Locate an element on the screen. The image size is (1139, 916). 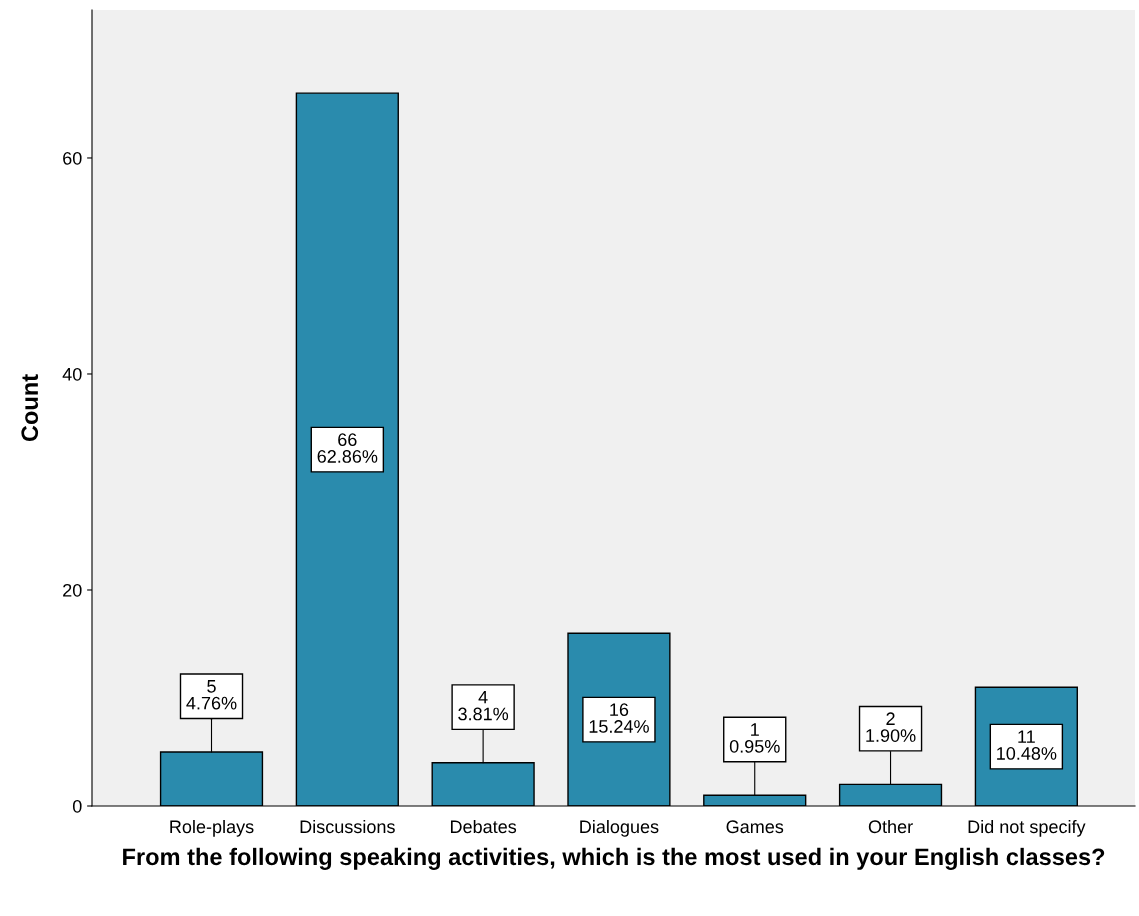
y-tick-label: 0 is located at coordinates (77, 806).